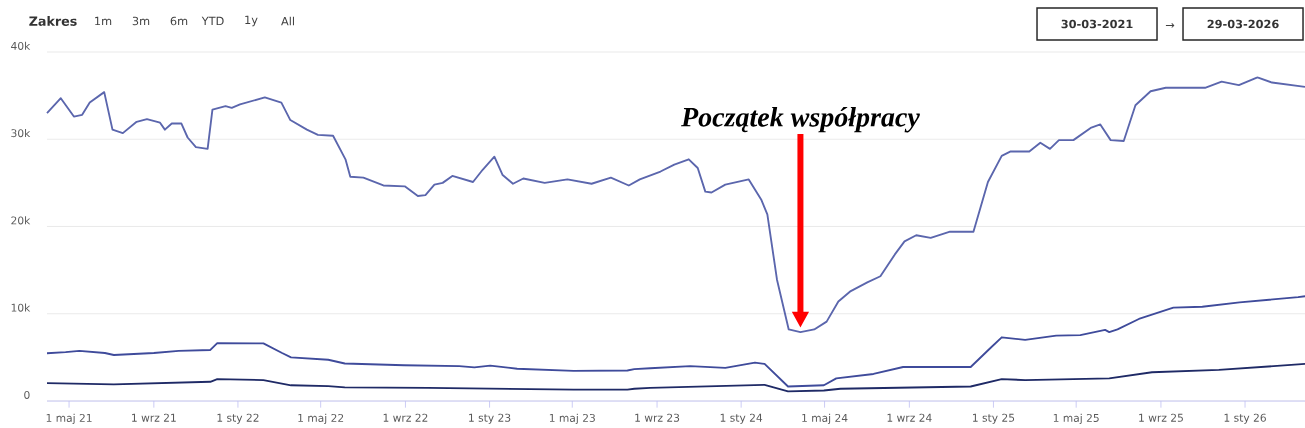 This screenshot has width=1305, height=428. I want to click on x-tick-label: 1 sty 24, so click(741, 418).